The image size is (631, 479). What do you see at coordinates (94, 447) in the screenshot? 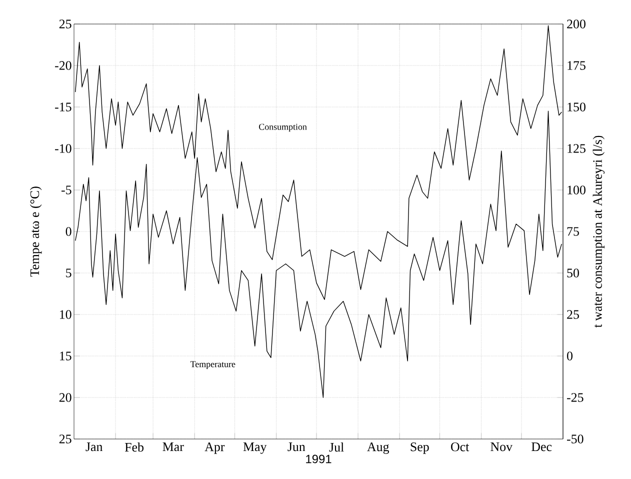
I see `x-tick-label: Jan` at bounding box center [94, 447].